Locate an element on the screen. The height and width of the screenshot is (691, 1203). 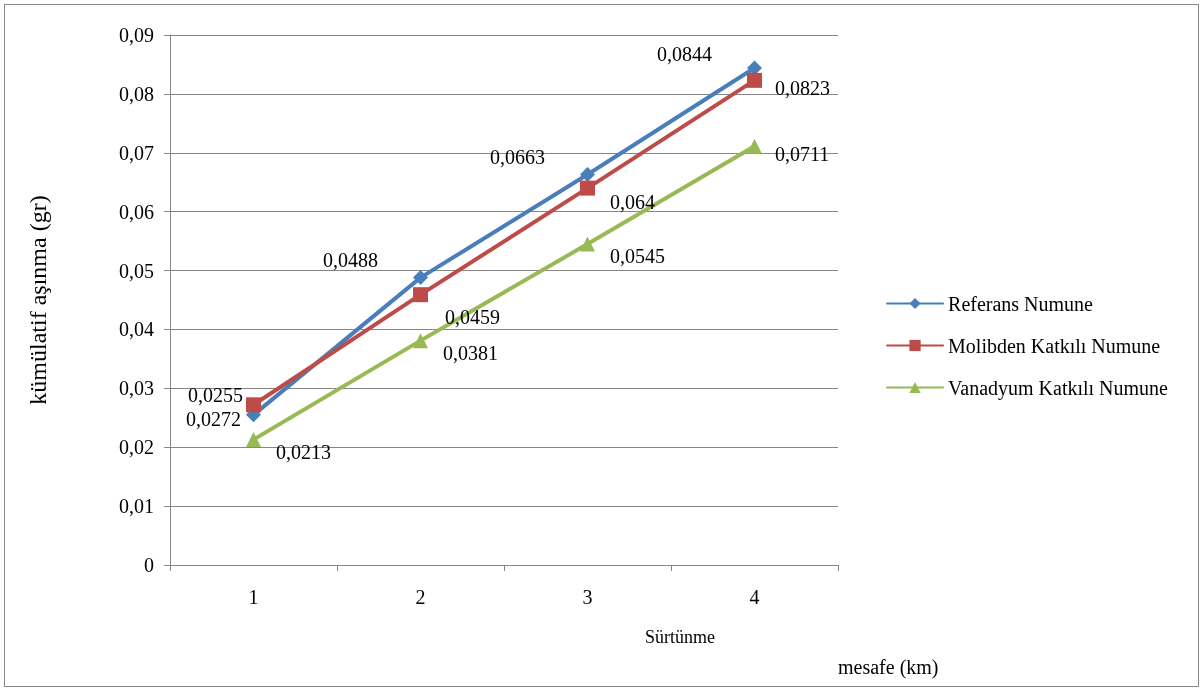
x-tick-label: 4 is located at coordinates (754, 597).